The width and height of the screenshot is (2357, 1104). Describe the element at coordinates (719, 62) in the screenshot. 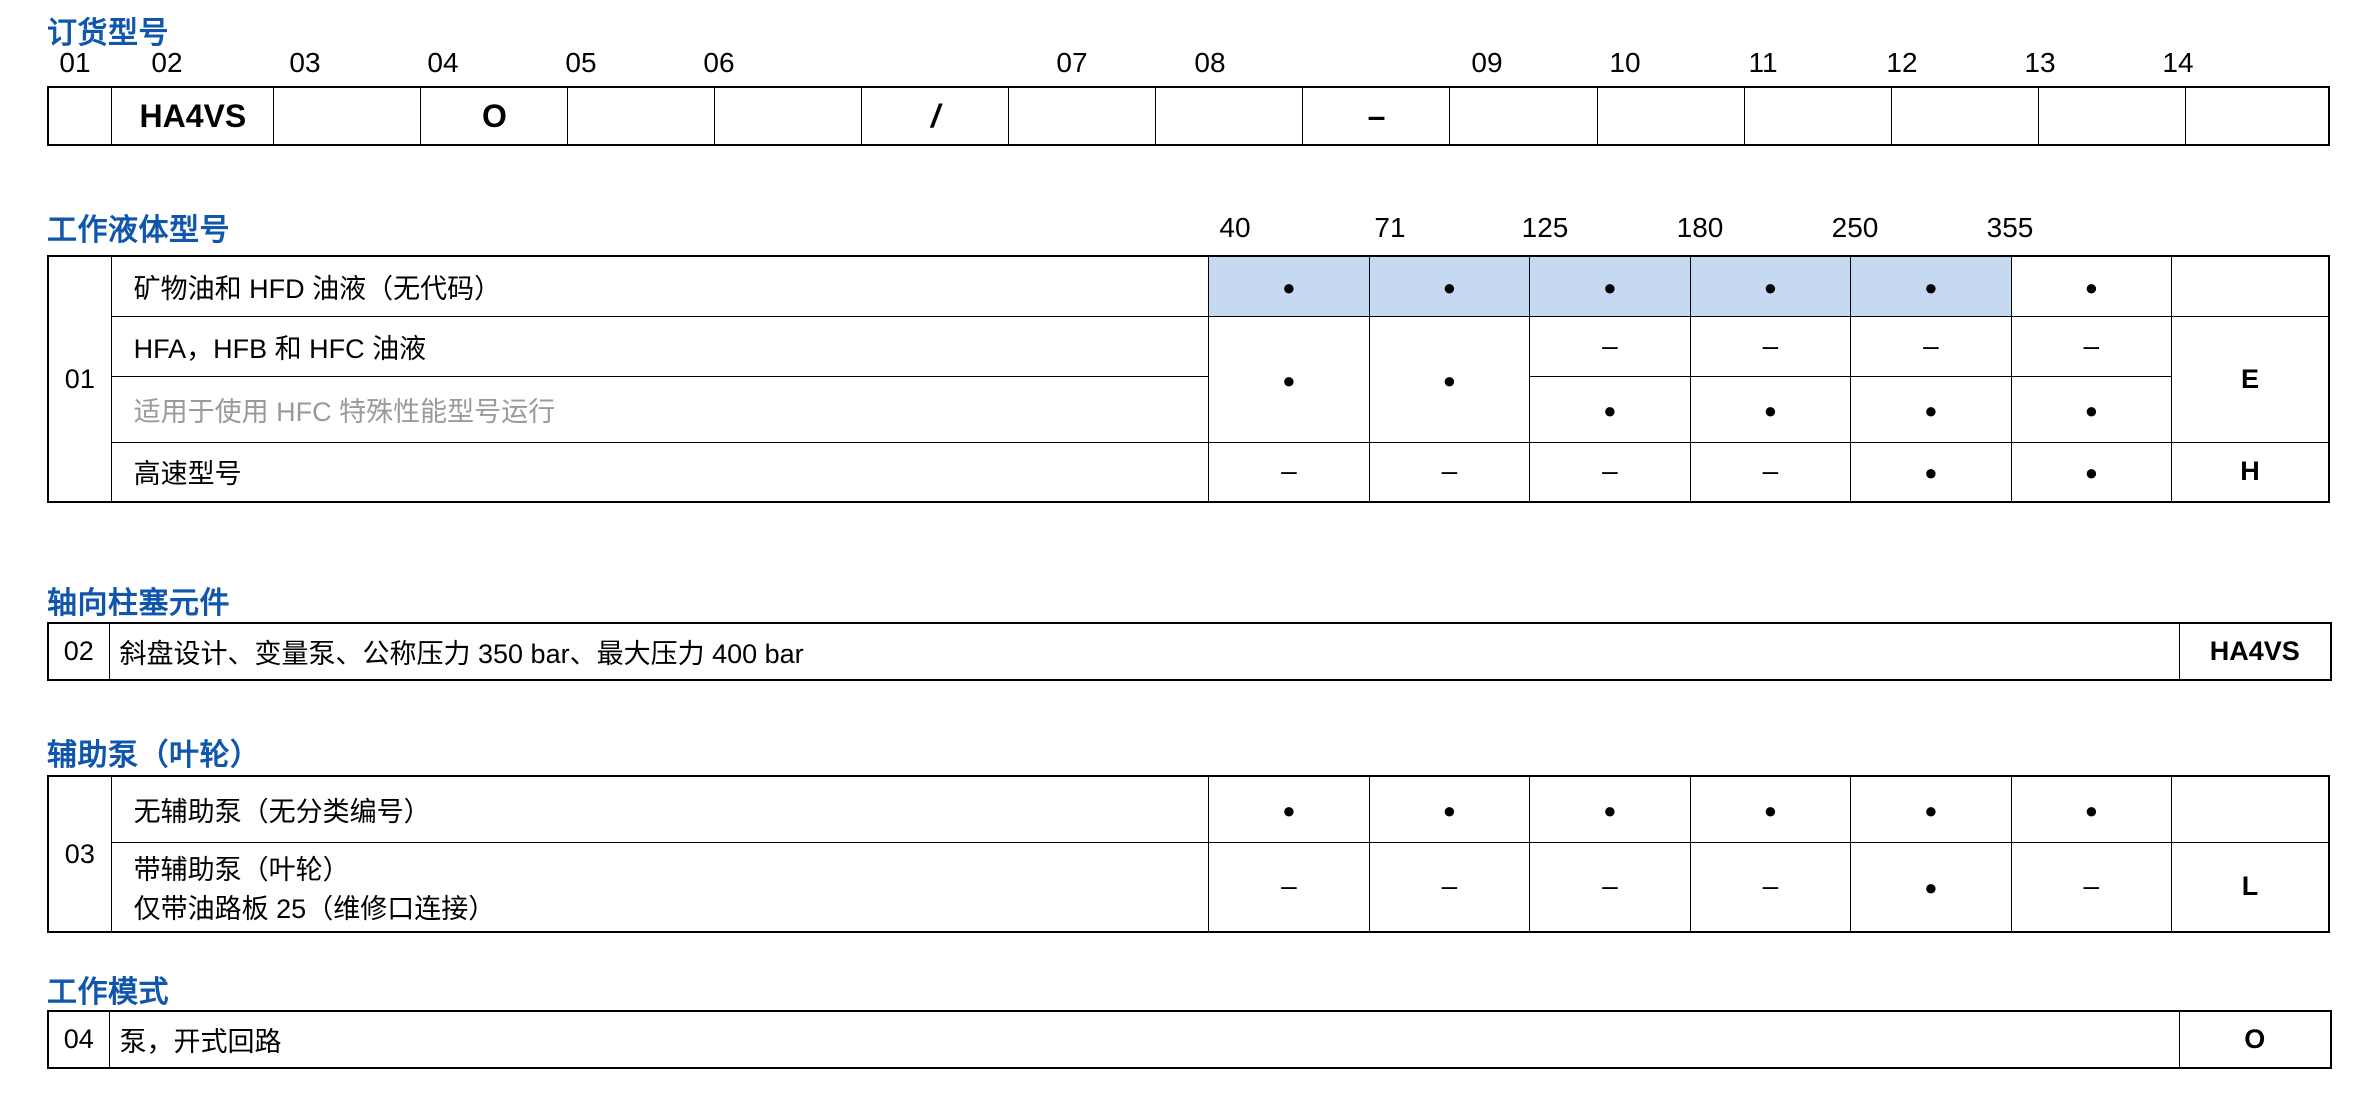

I see `position-label-06: 06` at that location.